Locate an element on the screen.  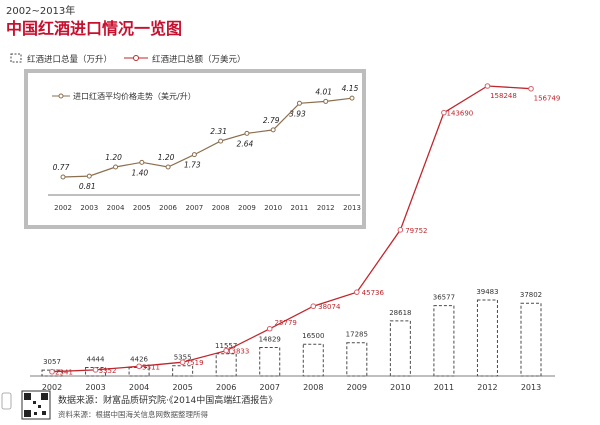
inset-legend-marker is located at coordinates (61, 96).